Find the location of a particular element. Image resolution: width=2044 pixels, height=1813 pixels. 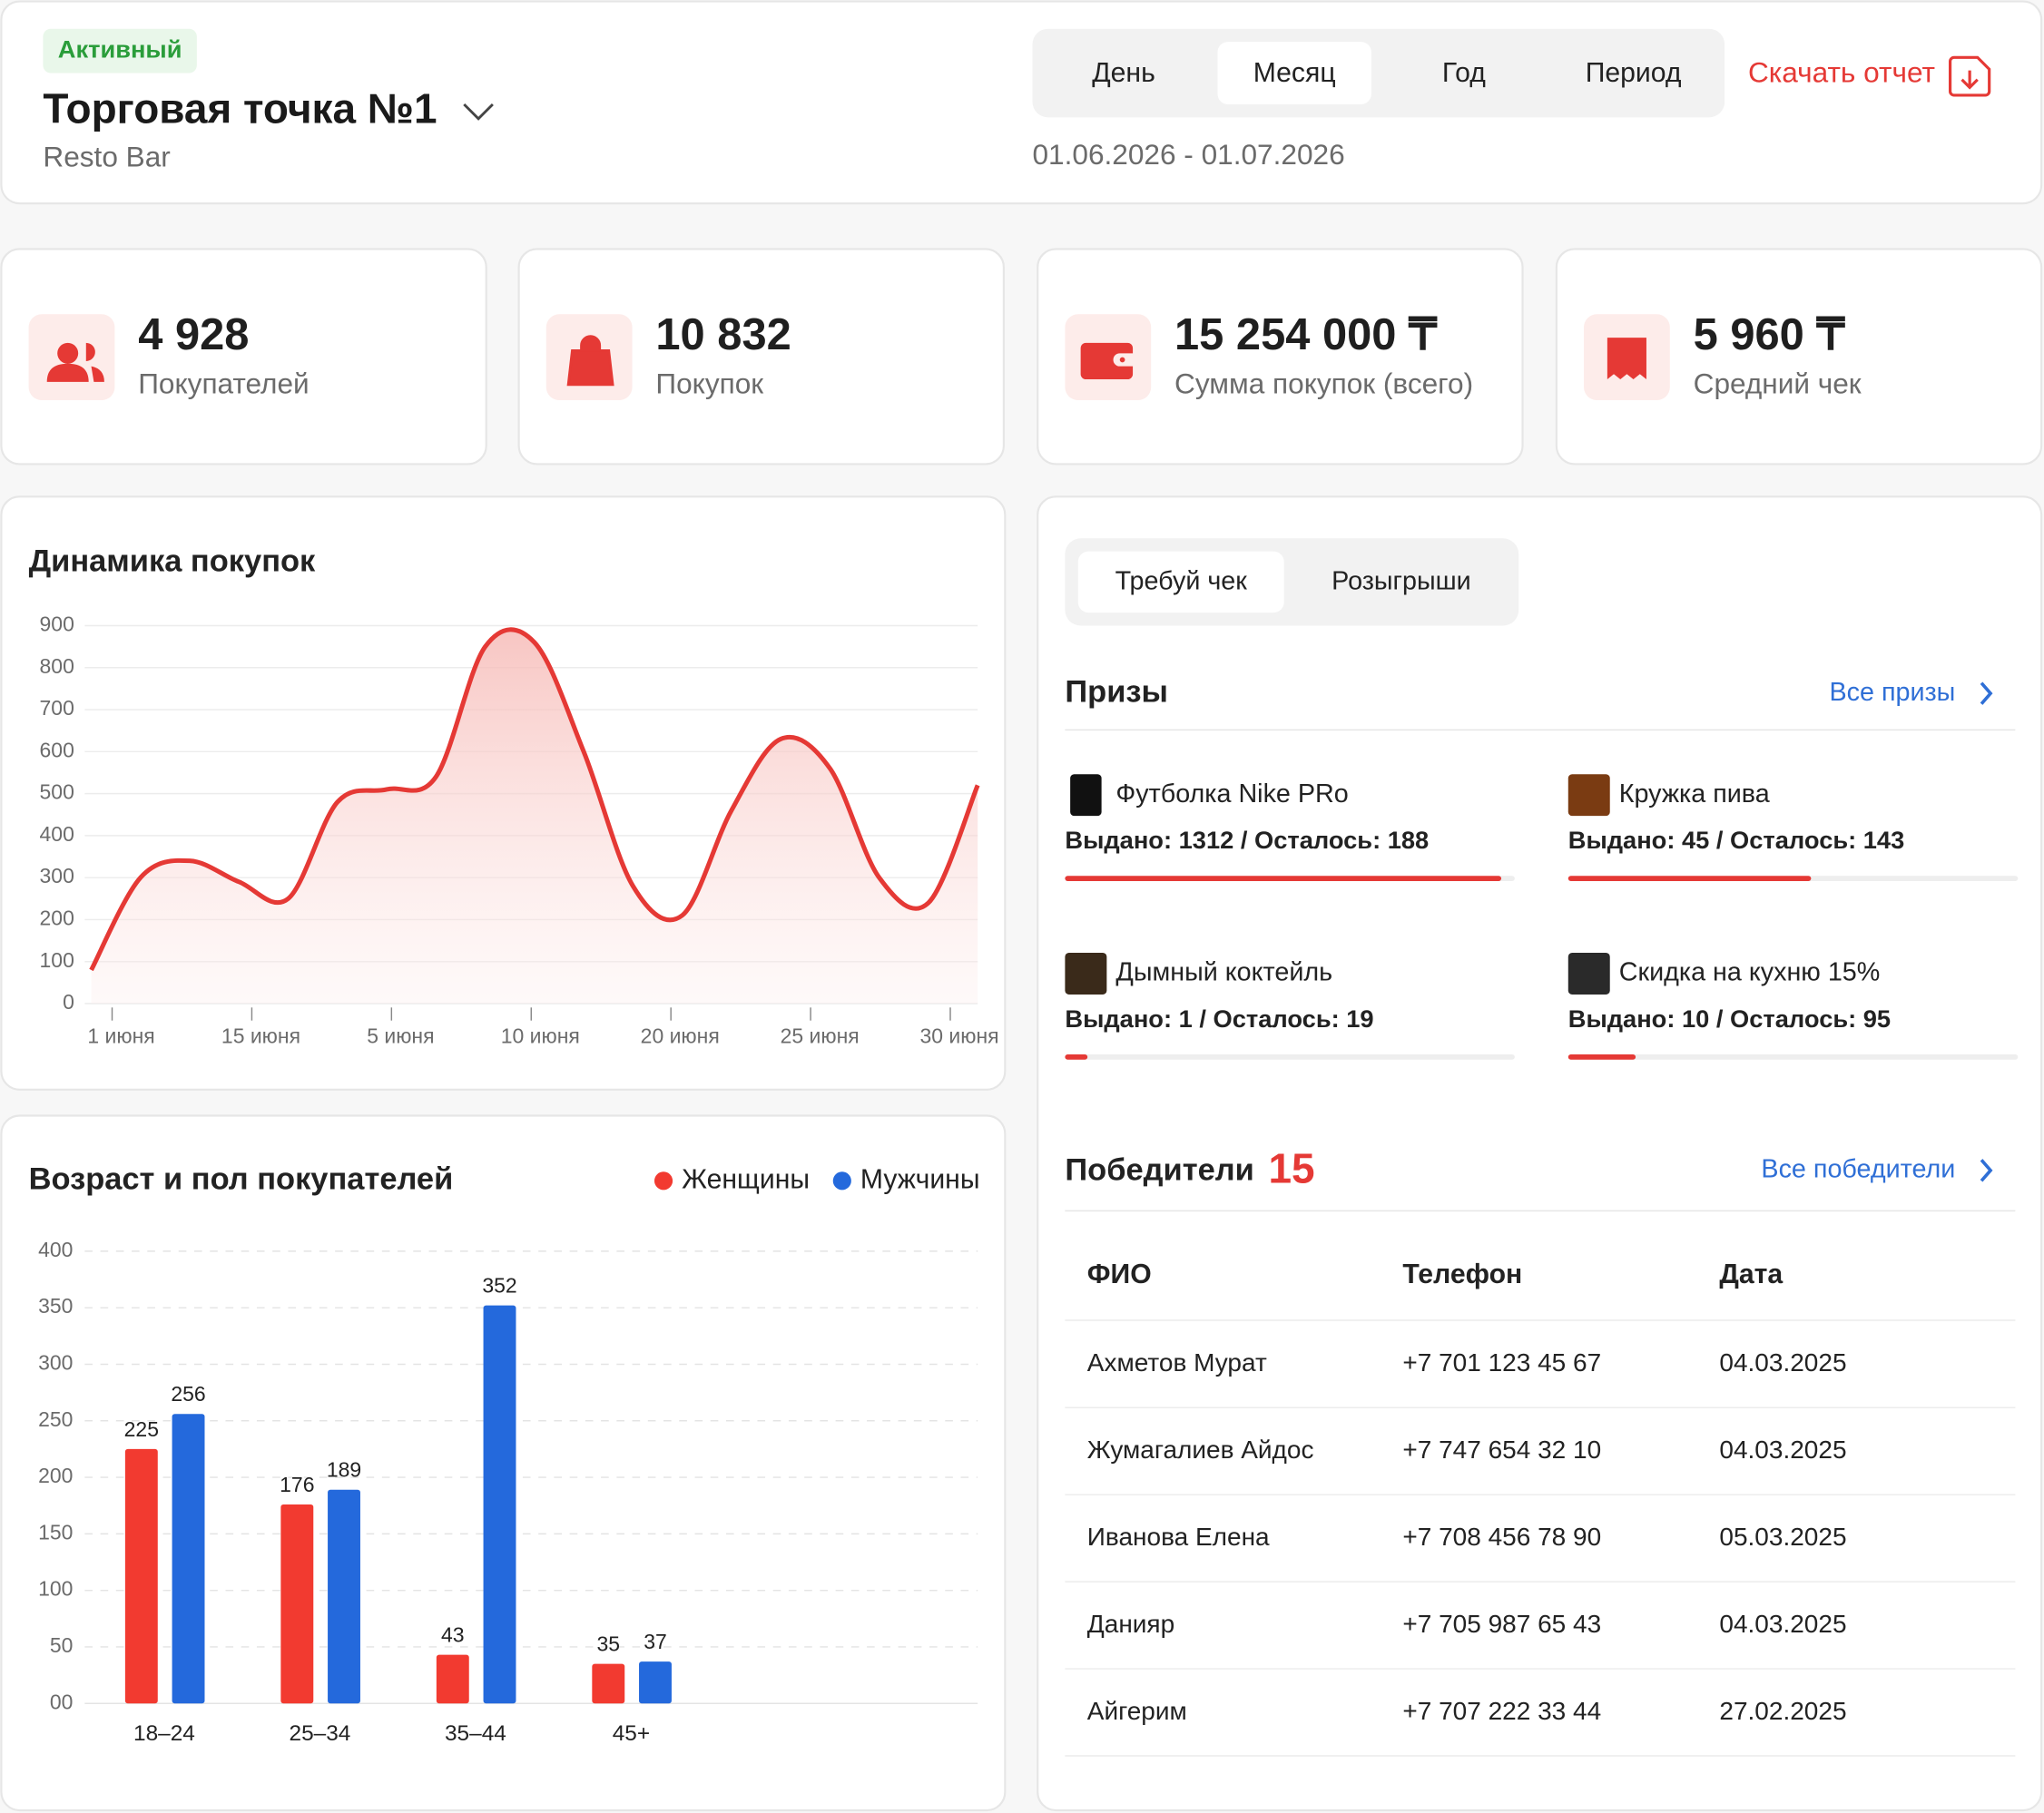

winners-count: 15 is located at coordinates (1291, 1167).